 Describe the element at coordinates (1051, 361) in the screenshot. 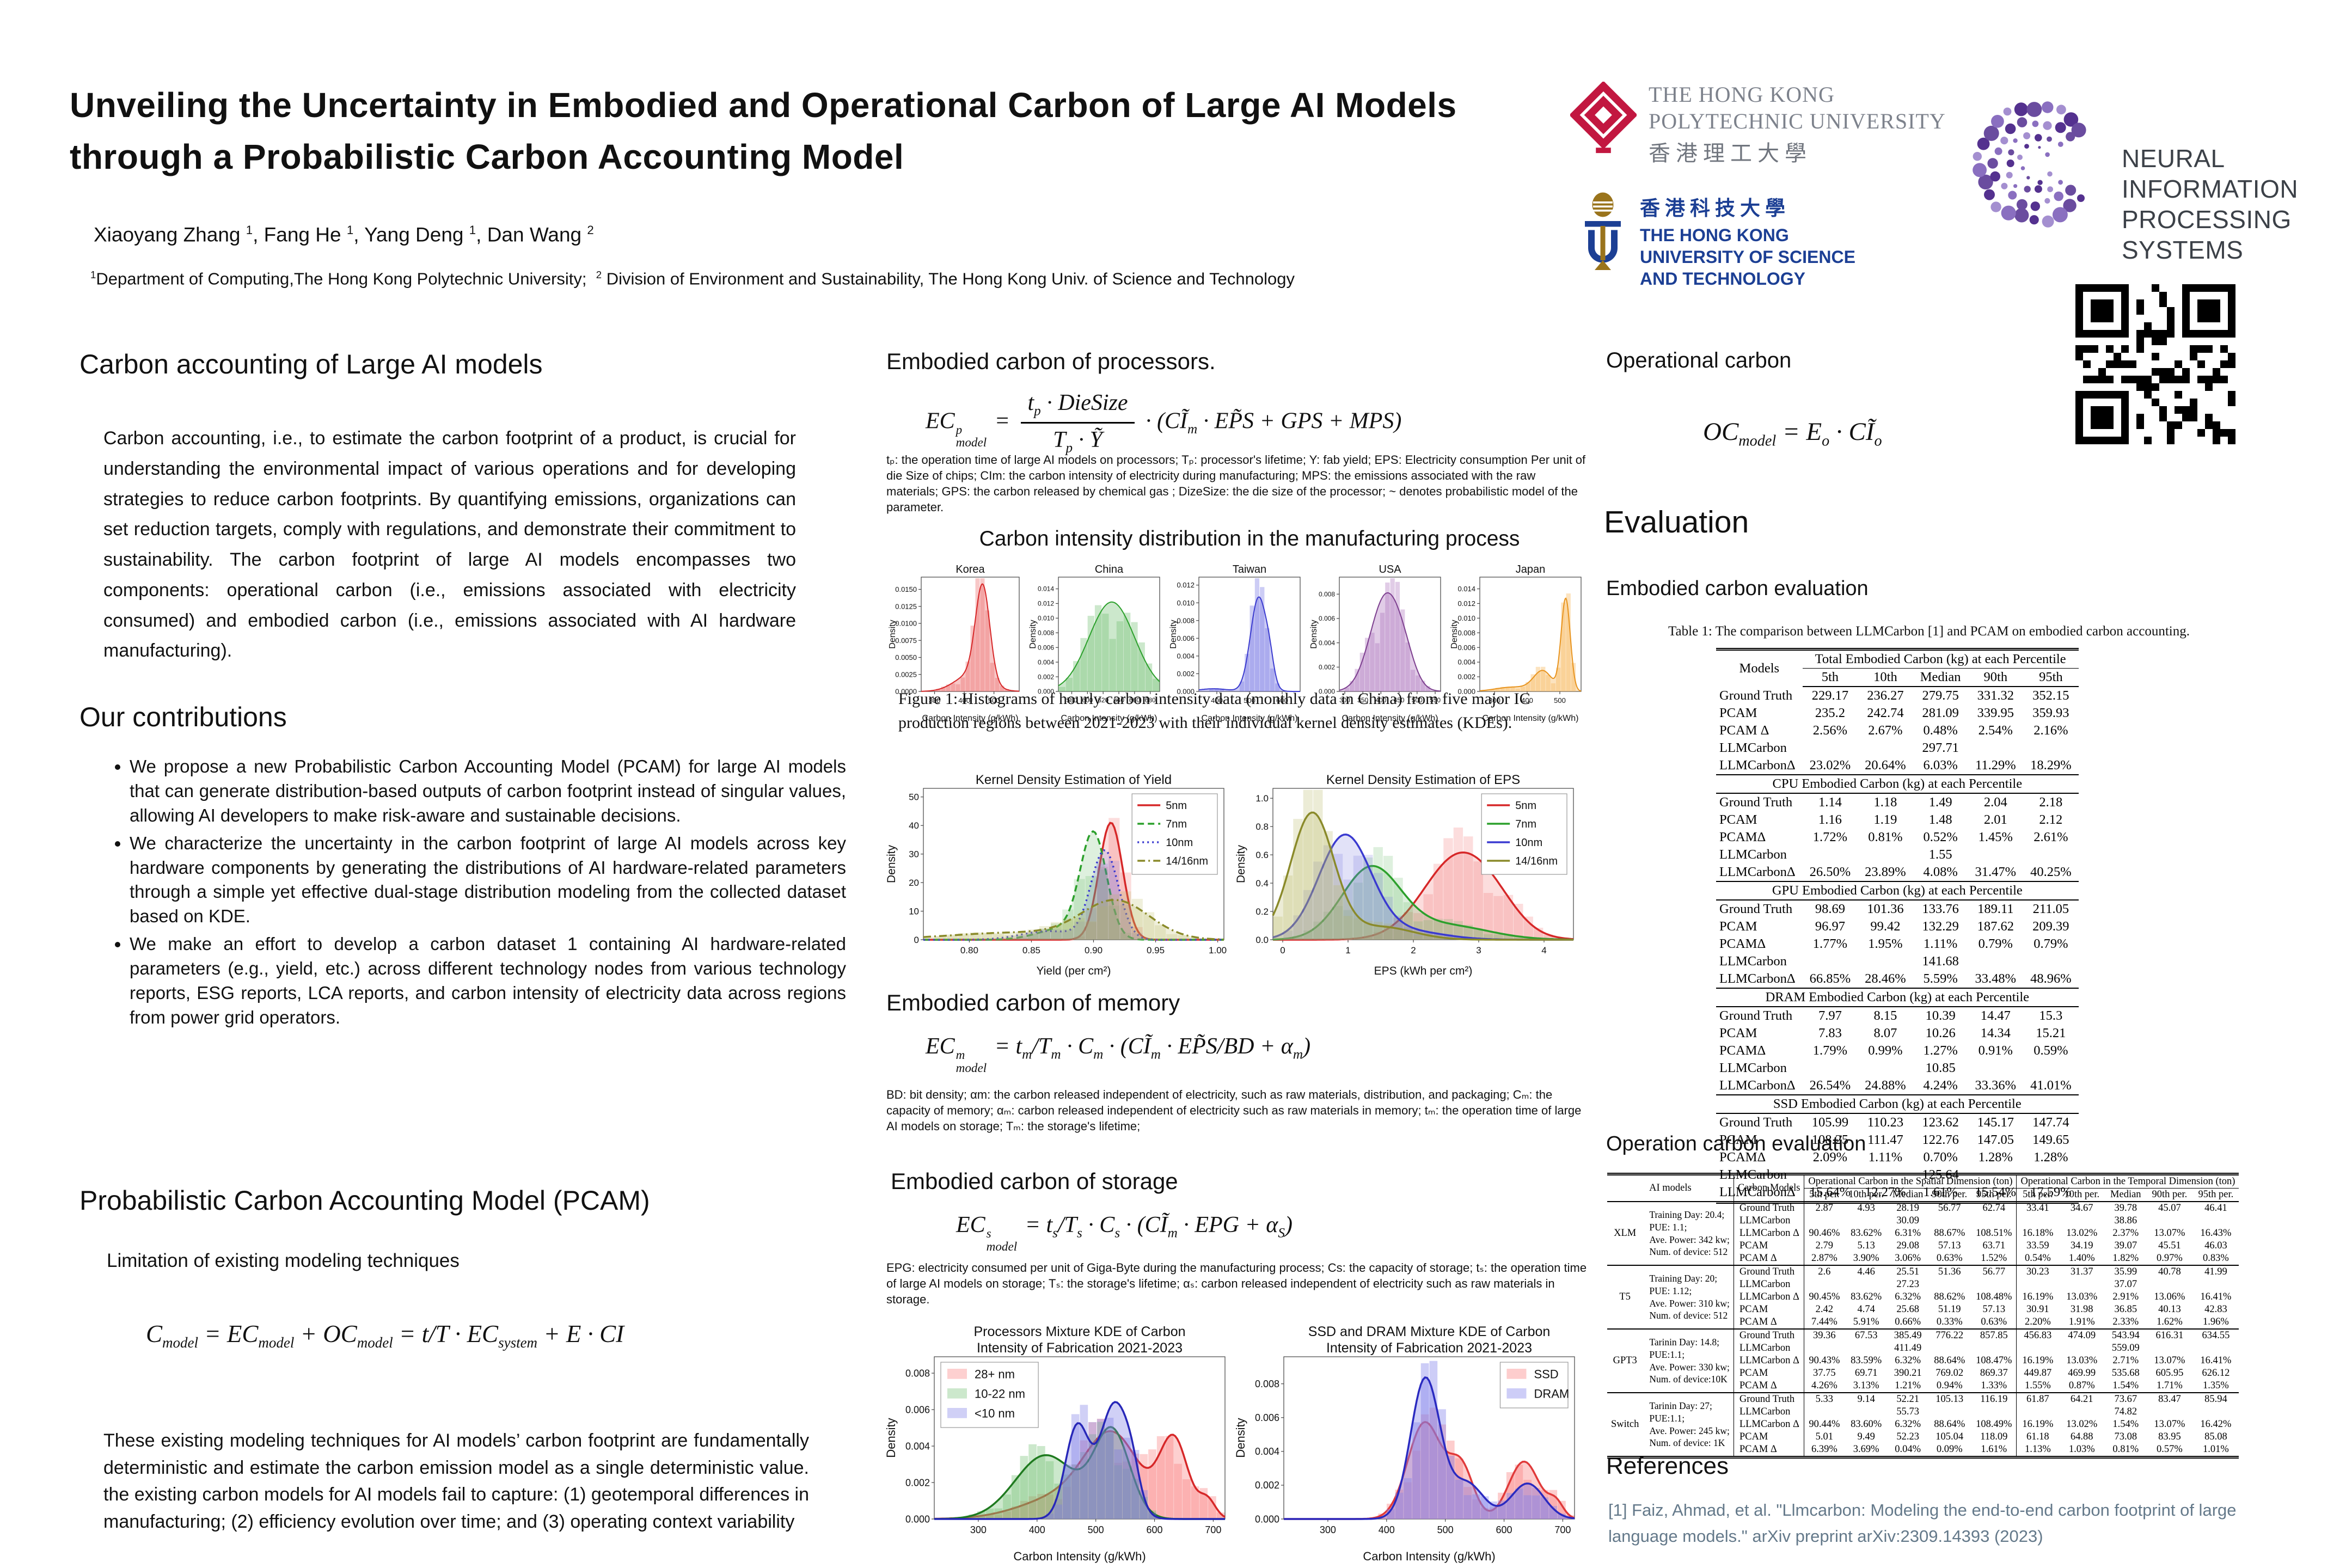

I see `processors-heading: Embodied carbon of processors.` at that location.